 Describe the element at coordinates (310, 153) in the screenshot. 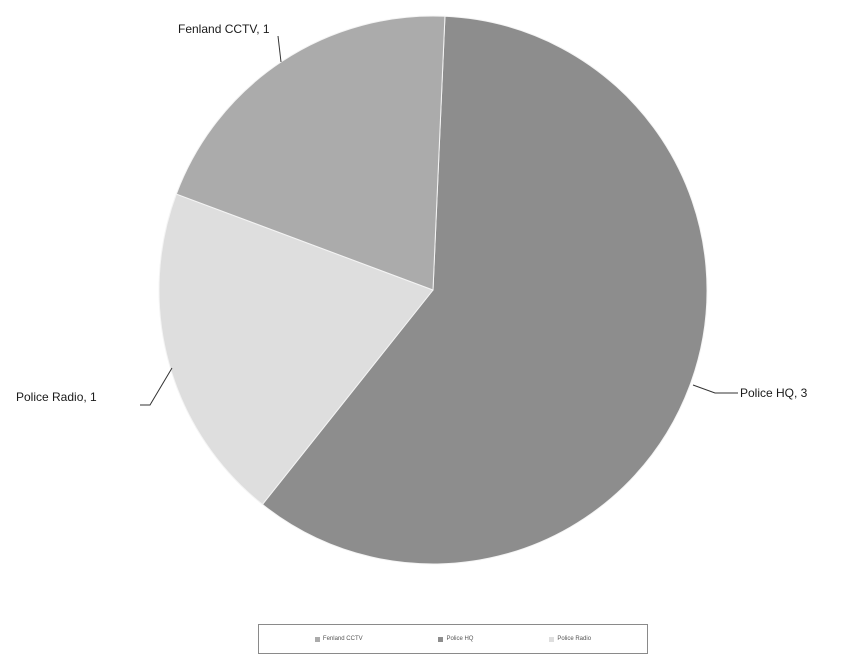

I see `pie-slice-fenland-cctv` at that location.